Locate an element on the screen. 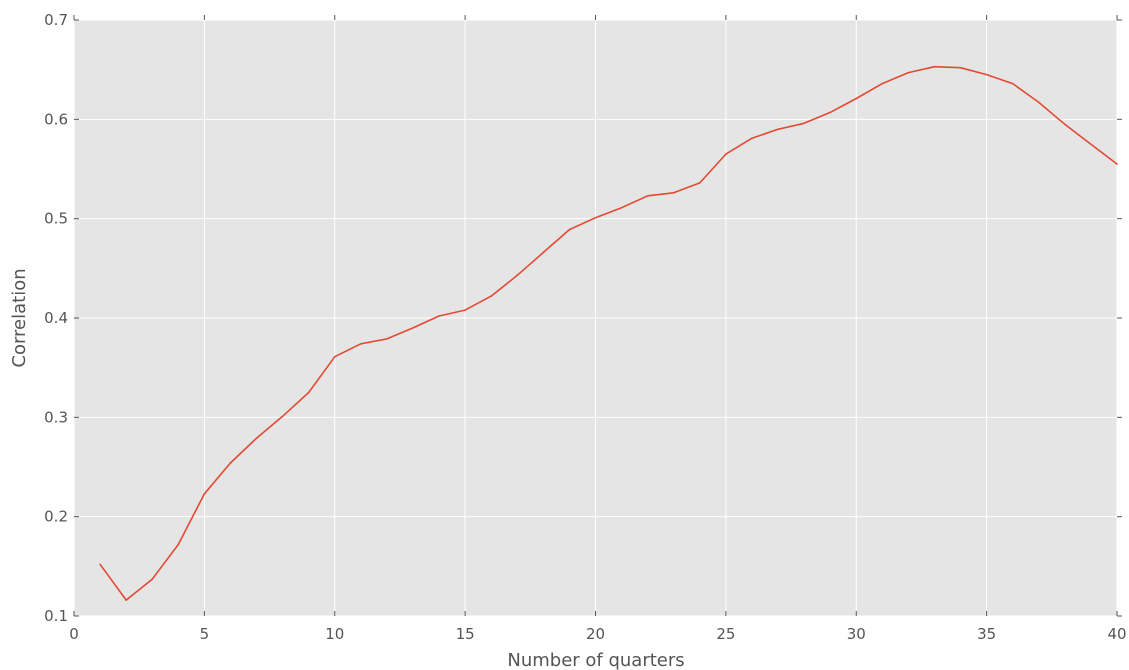  y-tick-label: 0.2 is located at coordinates (56, 517).